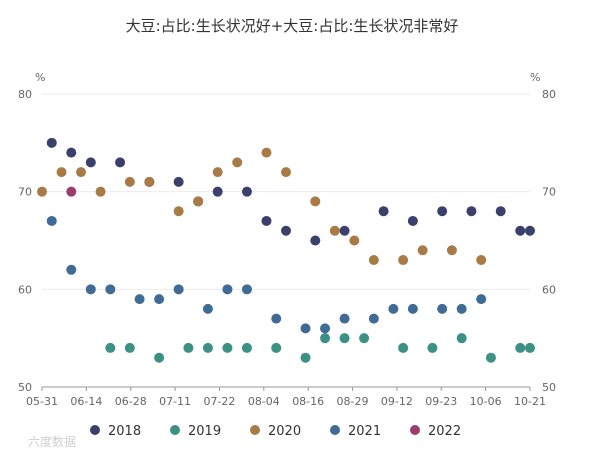 Image resolution: width=595 pixels, height=456 pixels. I want to click on legend-marker-2021, so click(335, 430).